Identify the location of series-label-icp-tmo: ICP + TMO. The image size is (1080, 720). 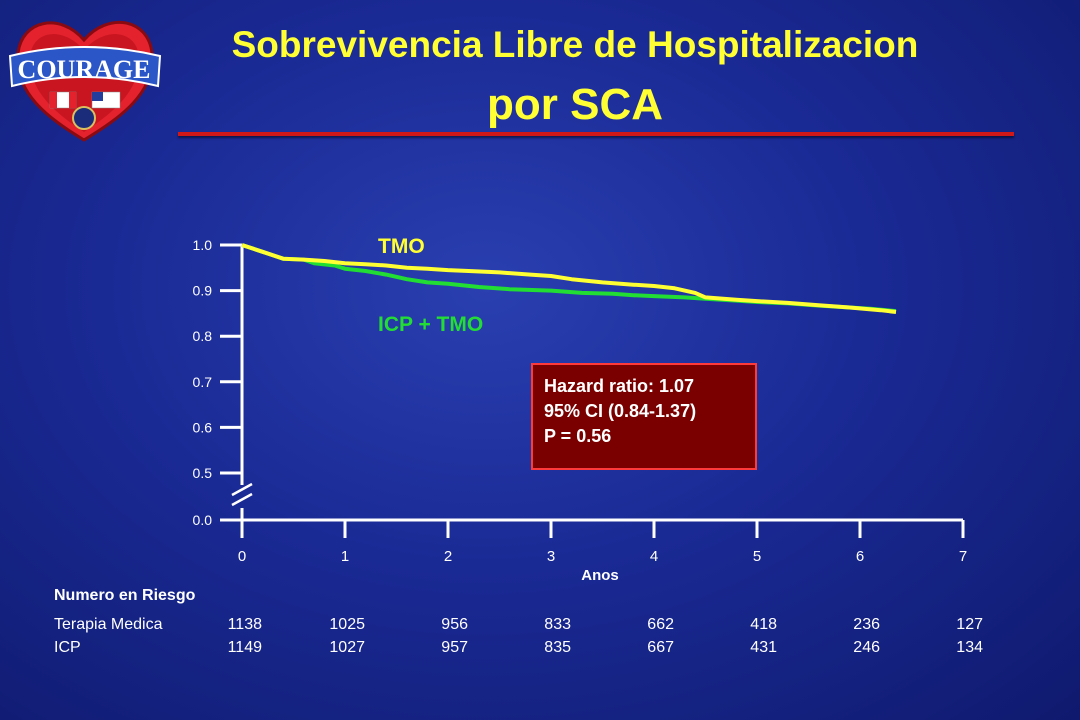
(430, 324).